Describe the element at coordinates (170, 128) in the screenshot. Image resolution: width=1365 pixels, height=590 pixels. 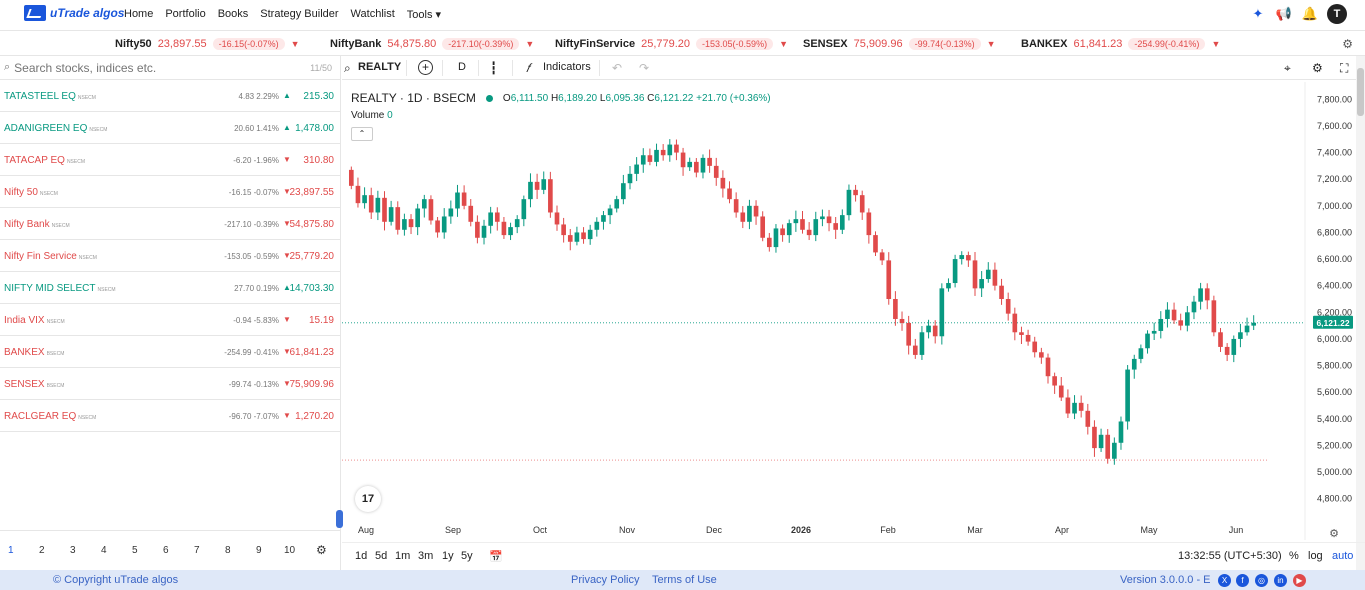
I see `watchlist-row: ADANIGREEN EQ NSECM 20.60 1.41% ▲ 1,478.00` at that location.